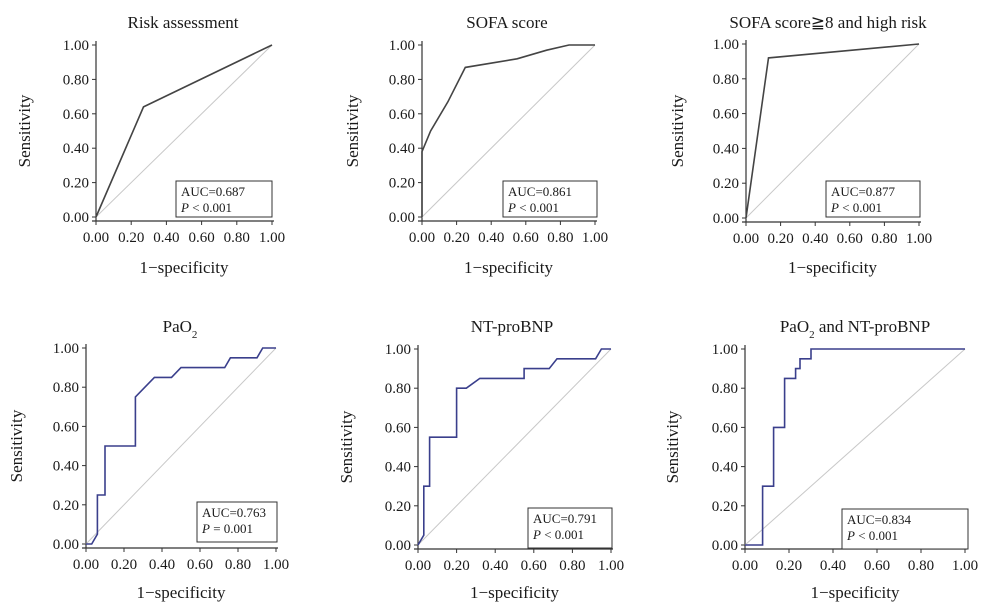  I want to click on chart-title: PaO2, so click(180, 329).